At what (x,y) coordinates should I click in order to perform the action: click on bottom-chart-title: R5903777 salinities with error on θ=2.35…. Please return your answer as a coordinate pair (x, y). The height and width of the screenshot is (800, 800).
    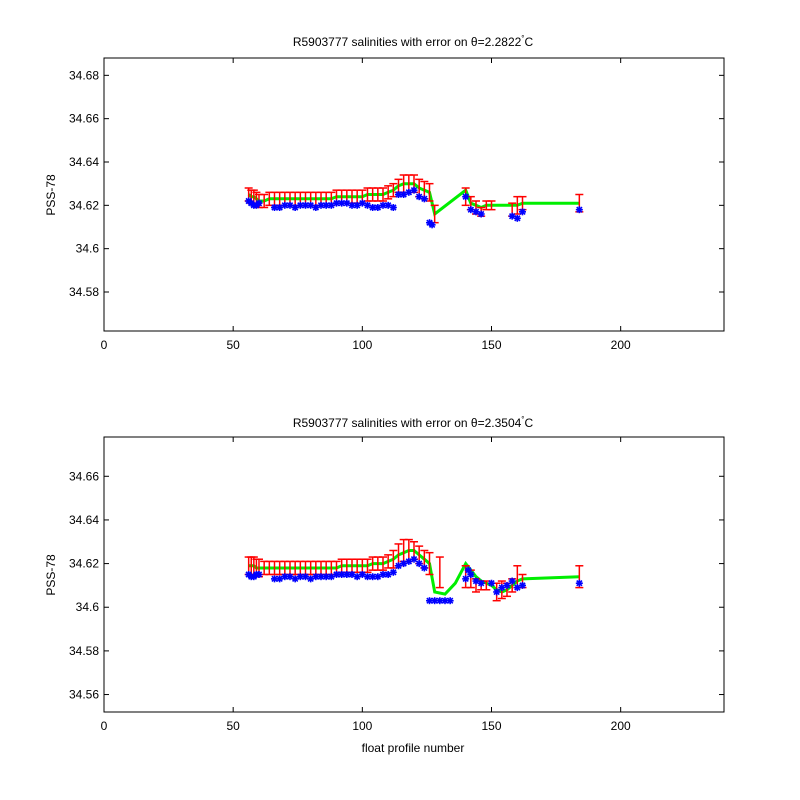
    Looking at the image, I should click on (413, 422).